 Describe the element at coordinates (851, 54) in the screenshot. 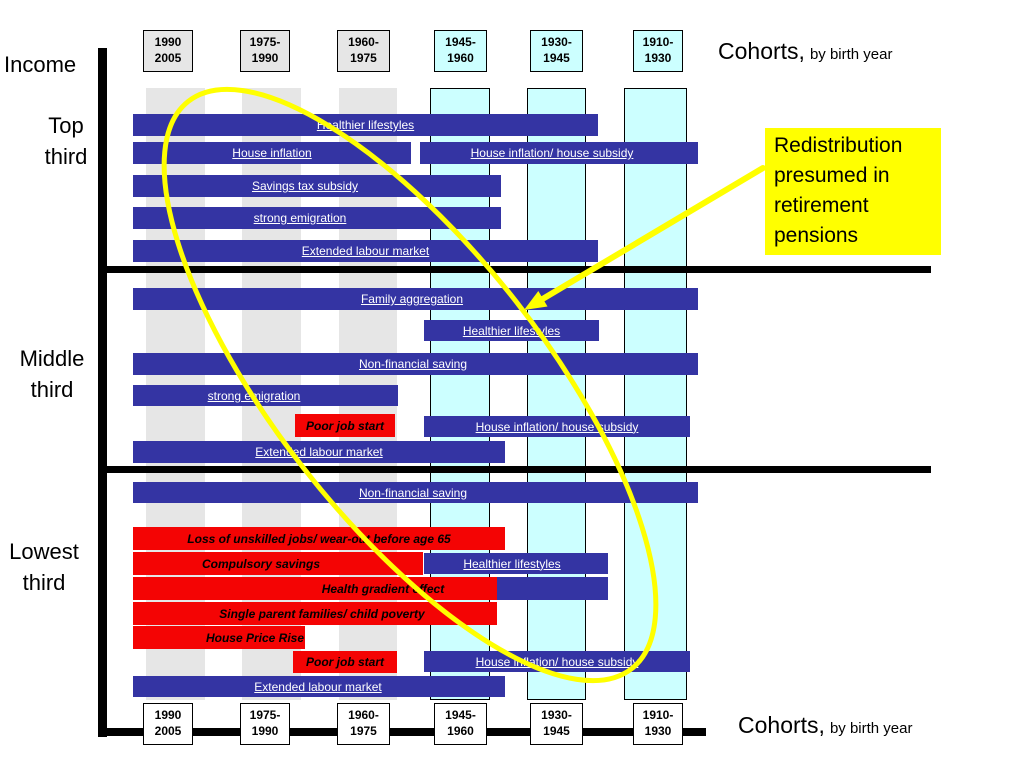

I see `cohorts-caption-top-sub: by birth year` at that location.